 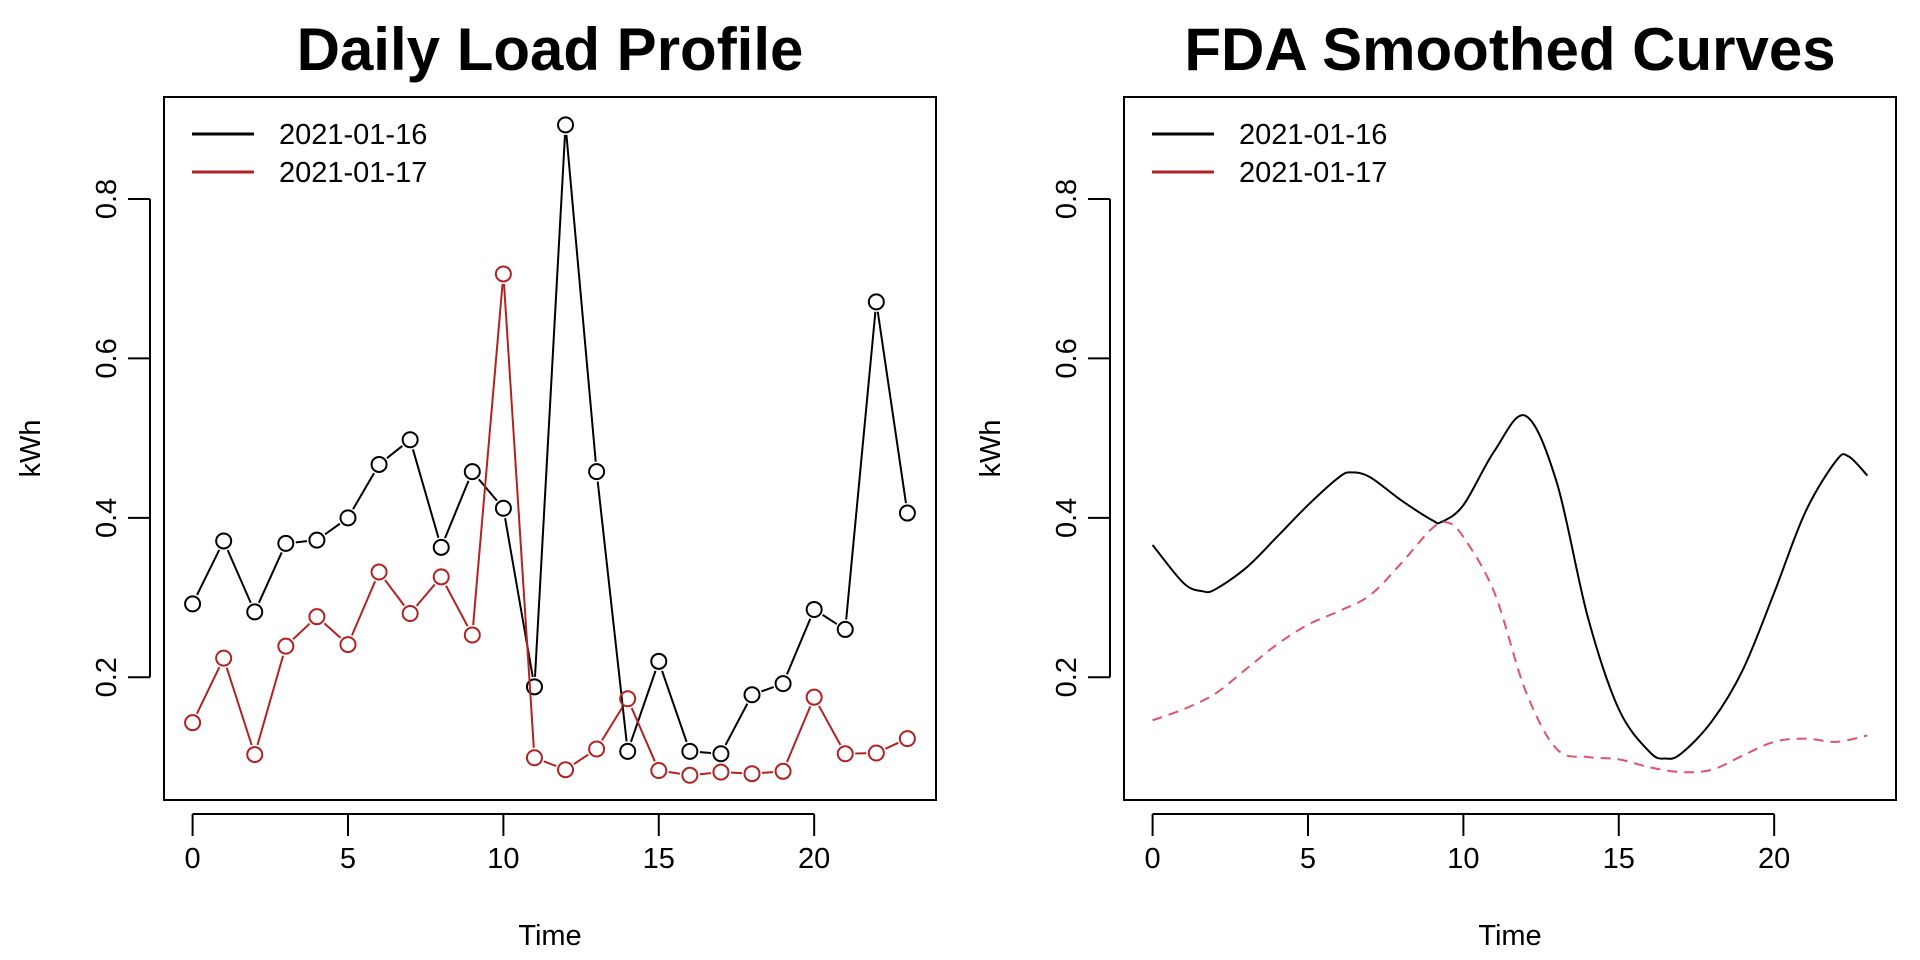 I want to click on chart-title: FDA Smoothed Curves, so click(x=1509, y=49).